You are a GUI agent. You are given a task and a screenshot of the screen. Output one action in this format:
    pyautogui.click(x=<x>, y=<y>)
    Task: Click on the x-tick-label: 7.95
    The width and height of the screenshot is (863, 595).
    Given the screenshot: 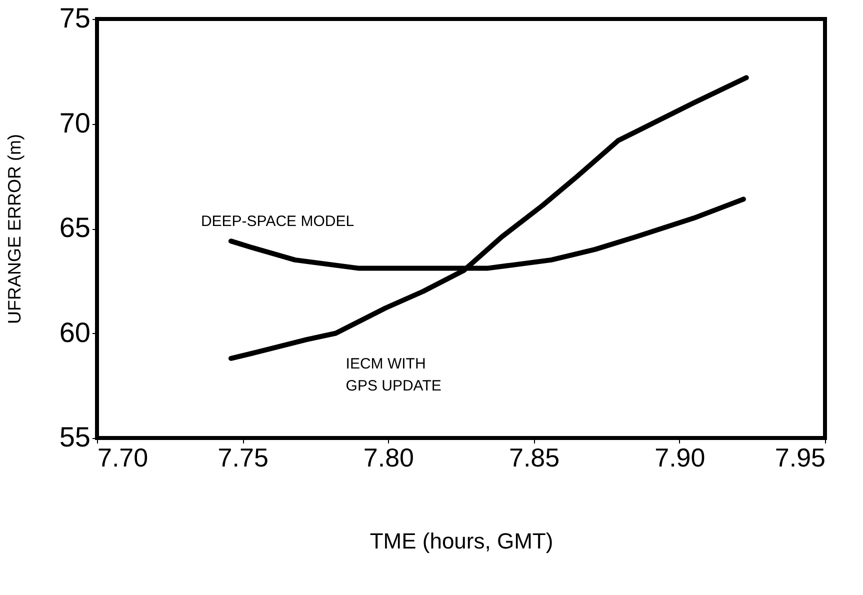 What is the action you would take?
    pyautogui.click(x=800, y=457)
    